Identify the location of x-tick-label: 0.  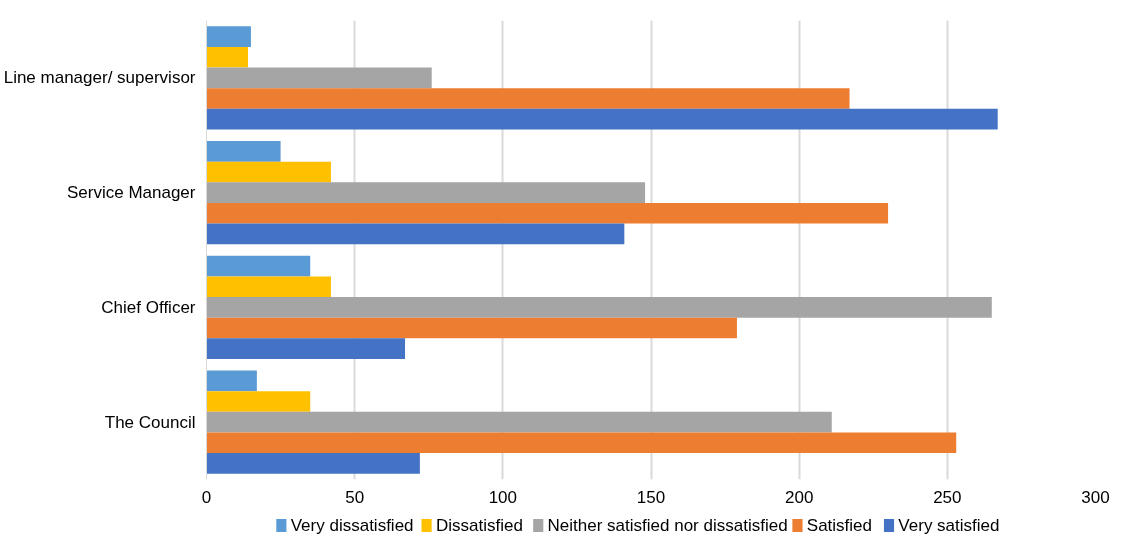
(206, 497).